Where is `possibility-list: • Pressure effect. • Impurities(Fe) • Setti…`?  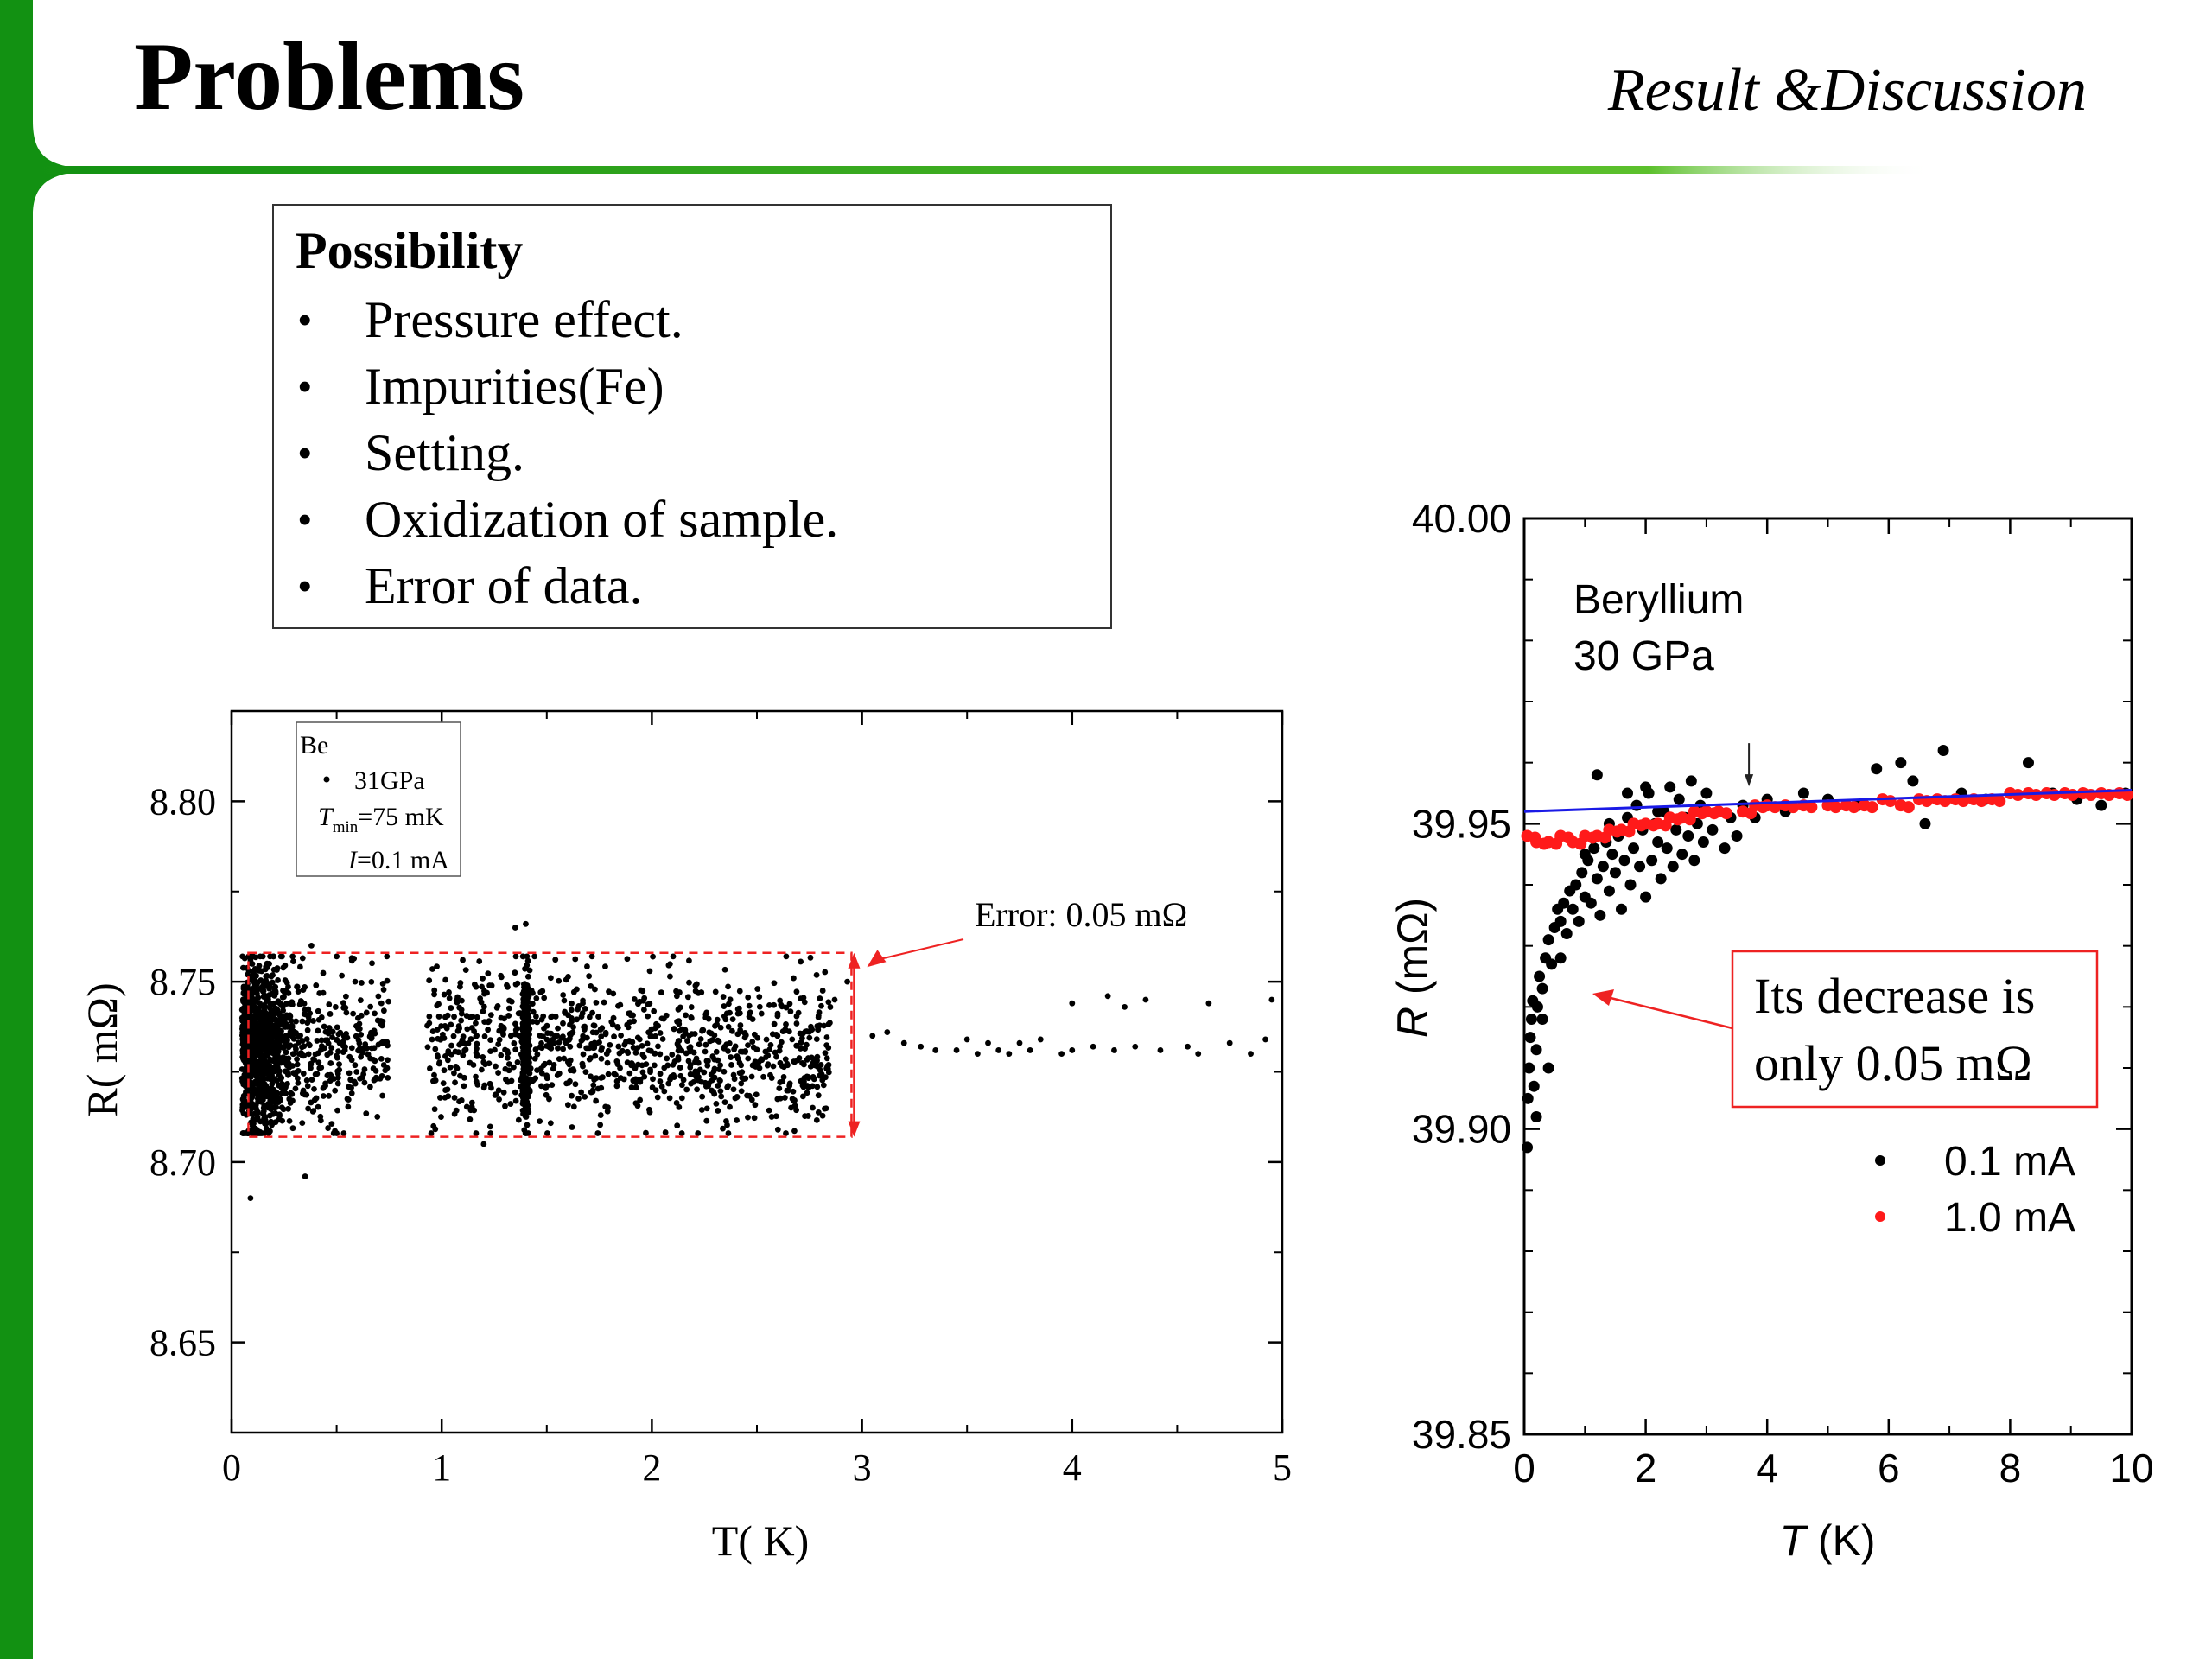
possibility-list: • Pressure effect. • Impurities(Fe) • Setti… is located at coordinates (703, 453).